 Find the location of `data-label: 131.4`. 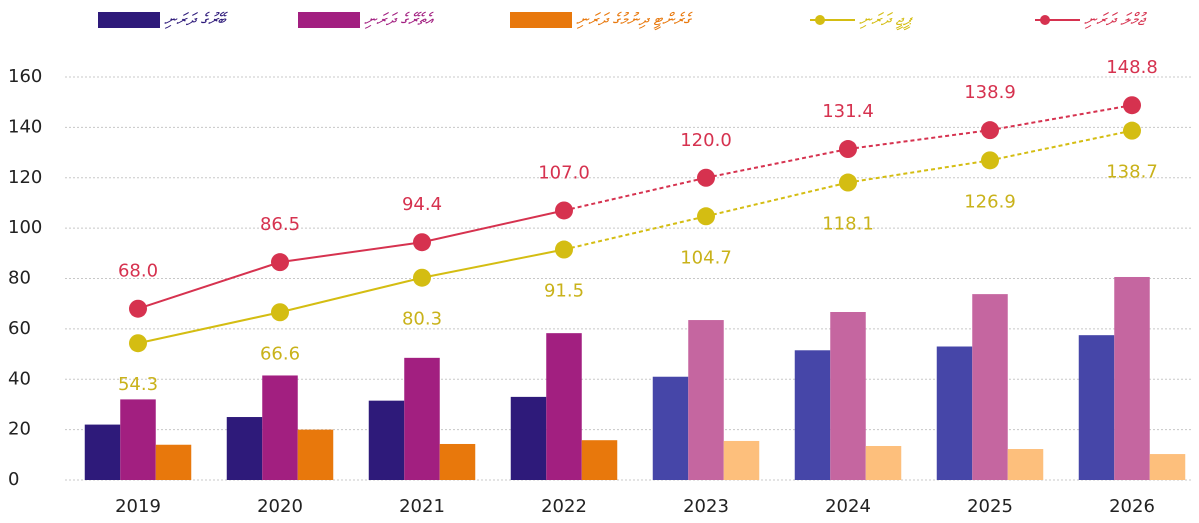

data-label: 131.4 is located at coordinates (848, 111).